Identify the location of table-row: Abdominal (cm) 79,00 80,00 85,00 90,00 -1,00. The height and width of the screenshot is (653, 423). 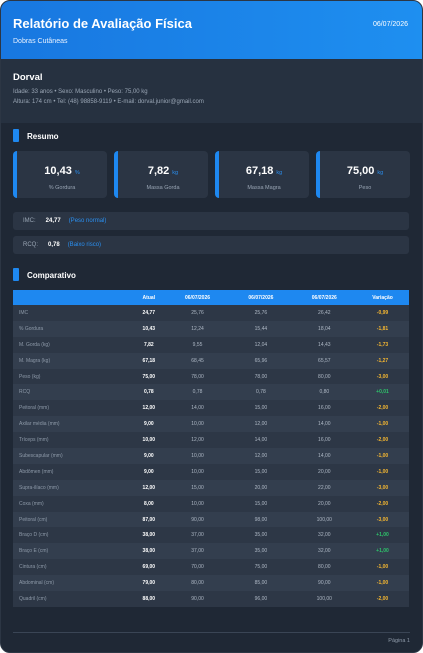
(211, 583).